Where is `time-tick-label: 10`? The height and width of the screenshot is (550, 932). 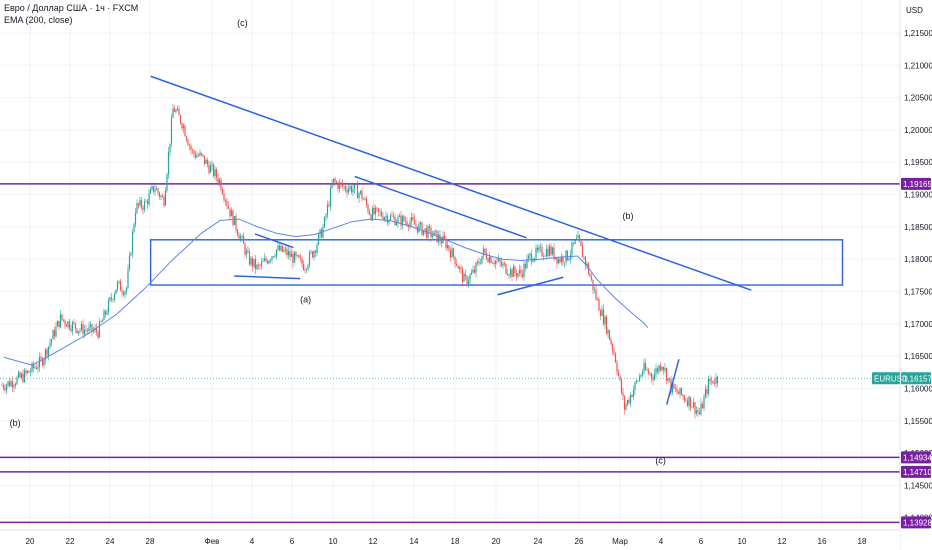 time-tick-label: 10 is located at coordinates (333, 541).